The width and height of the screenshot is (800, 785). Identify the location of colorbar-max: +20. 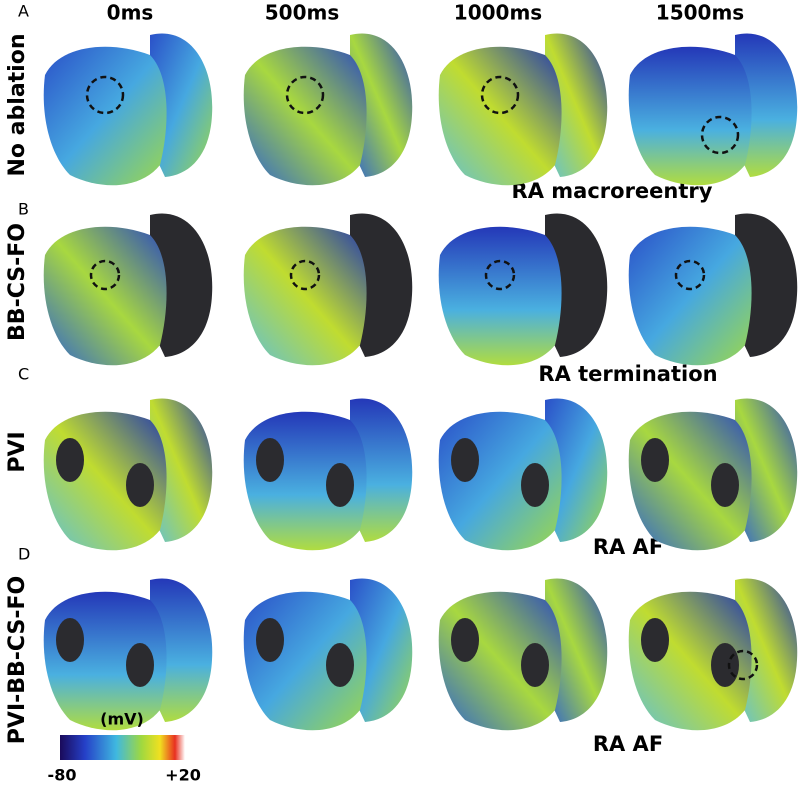
(183, 775).